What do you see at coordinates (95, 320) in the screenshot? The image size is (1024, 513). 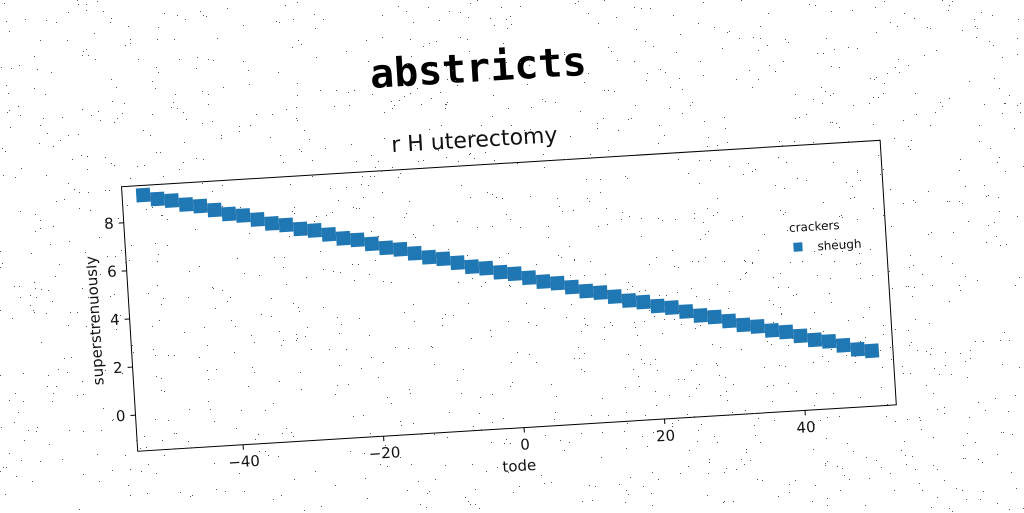 I see `y-axis-label: superstrenuously` at bounding box center [95, 320].